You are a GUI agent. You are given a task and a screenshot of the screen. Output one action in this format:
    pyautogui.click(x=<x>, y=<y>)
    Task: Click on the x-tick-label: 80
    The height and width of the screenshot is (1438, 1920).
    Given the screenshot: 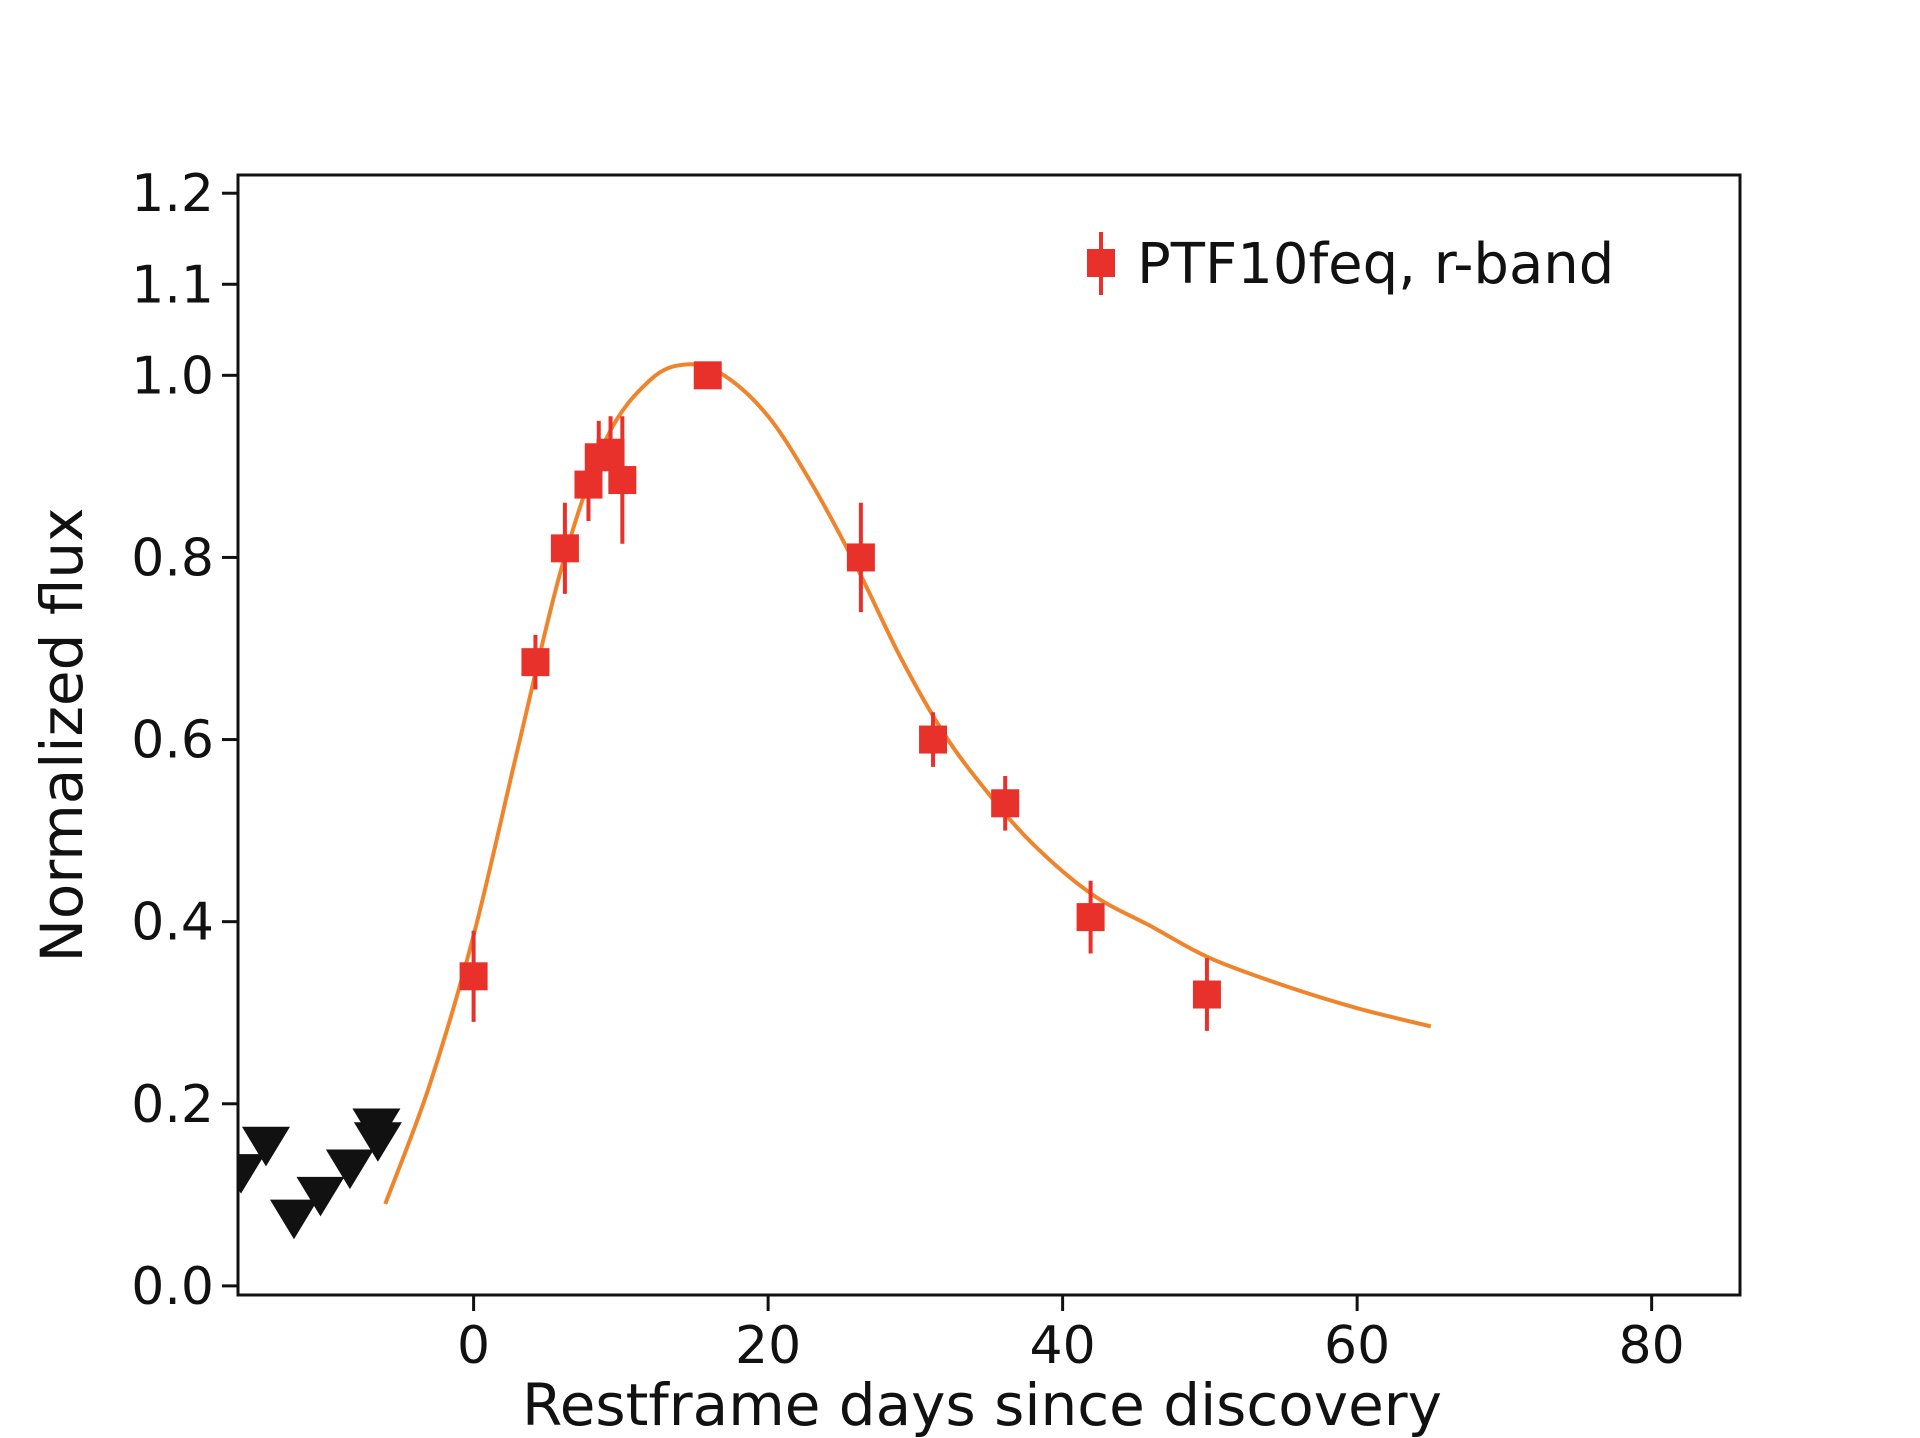 What is the action you would take?
    pyautogui.click(x=1652, y=1346)
    